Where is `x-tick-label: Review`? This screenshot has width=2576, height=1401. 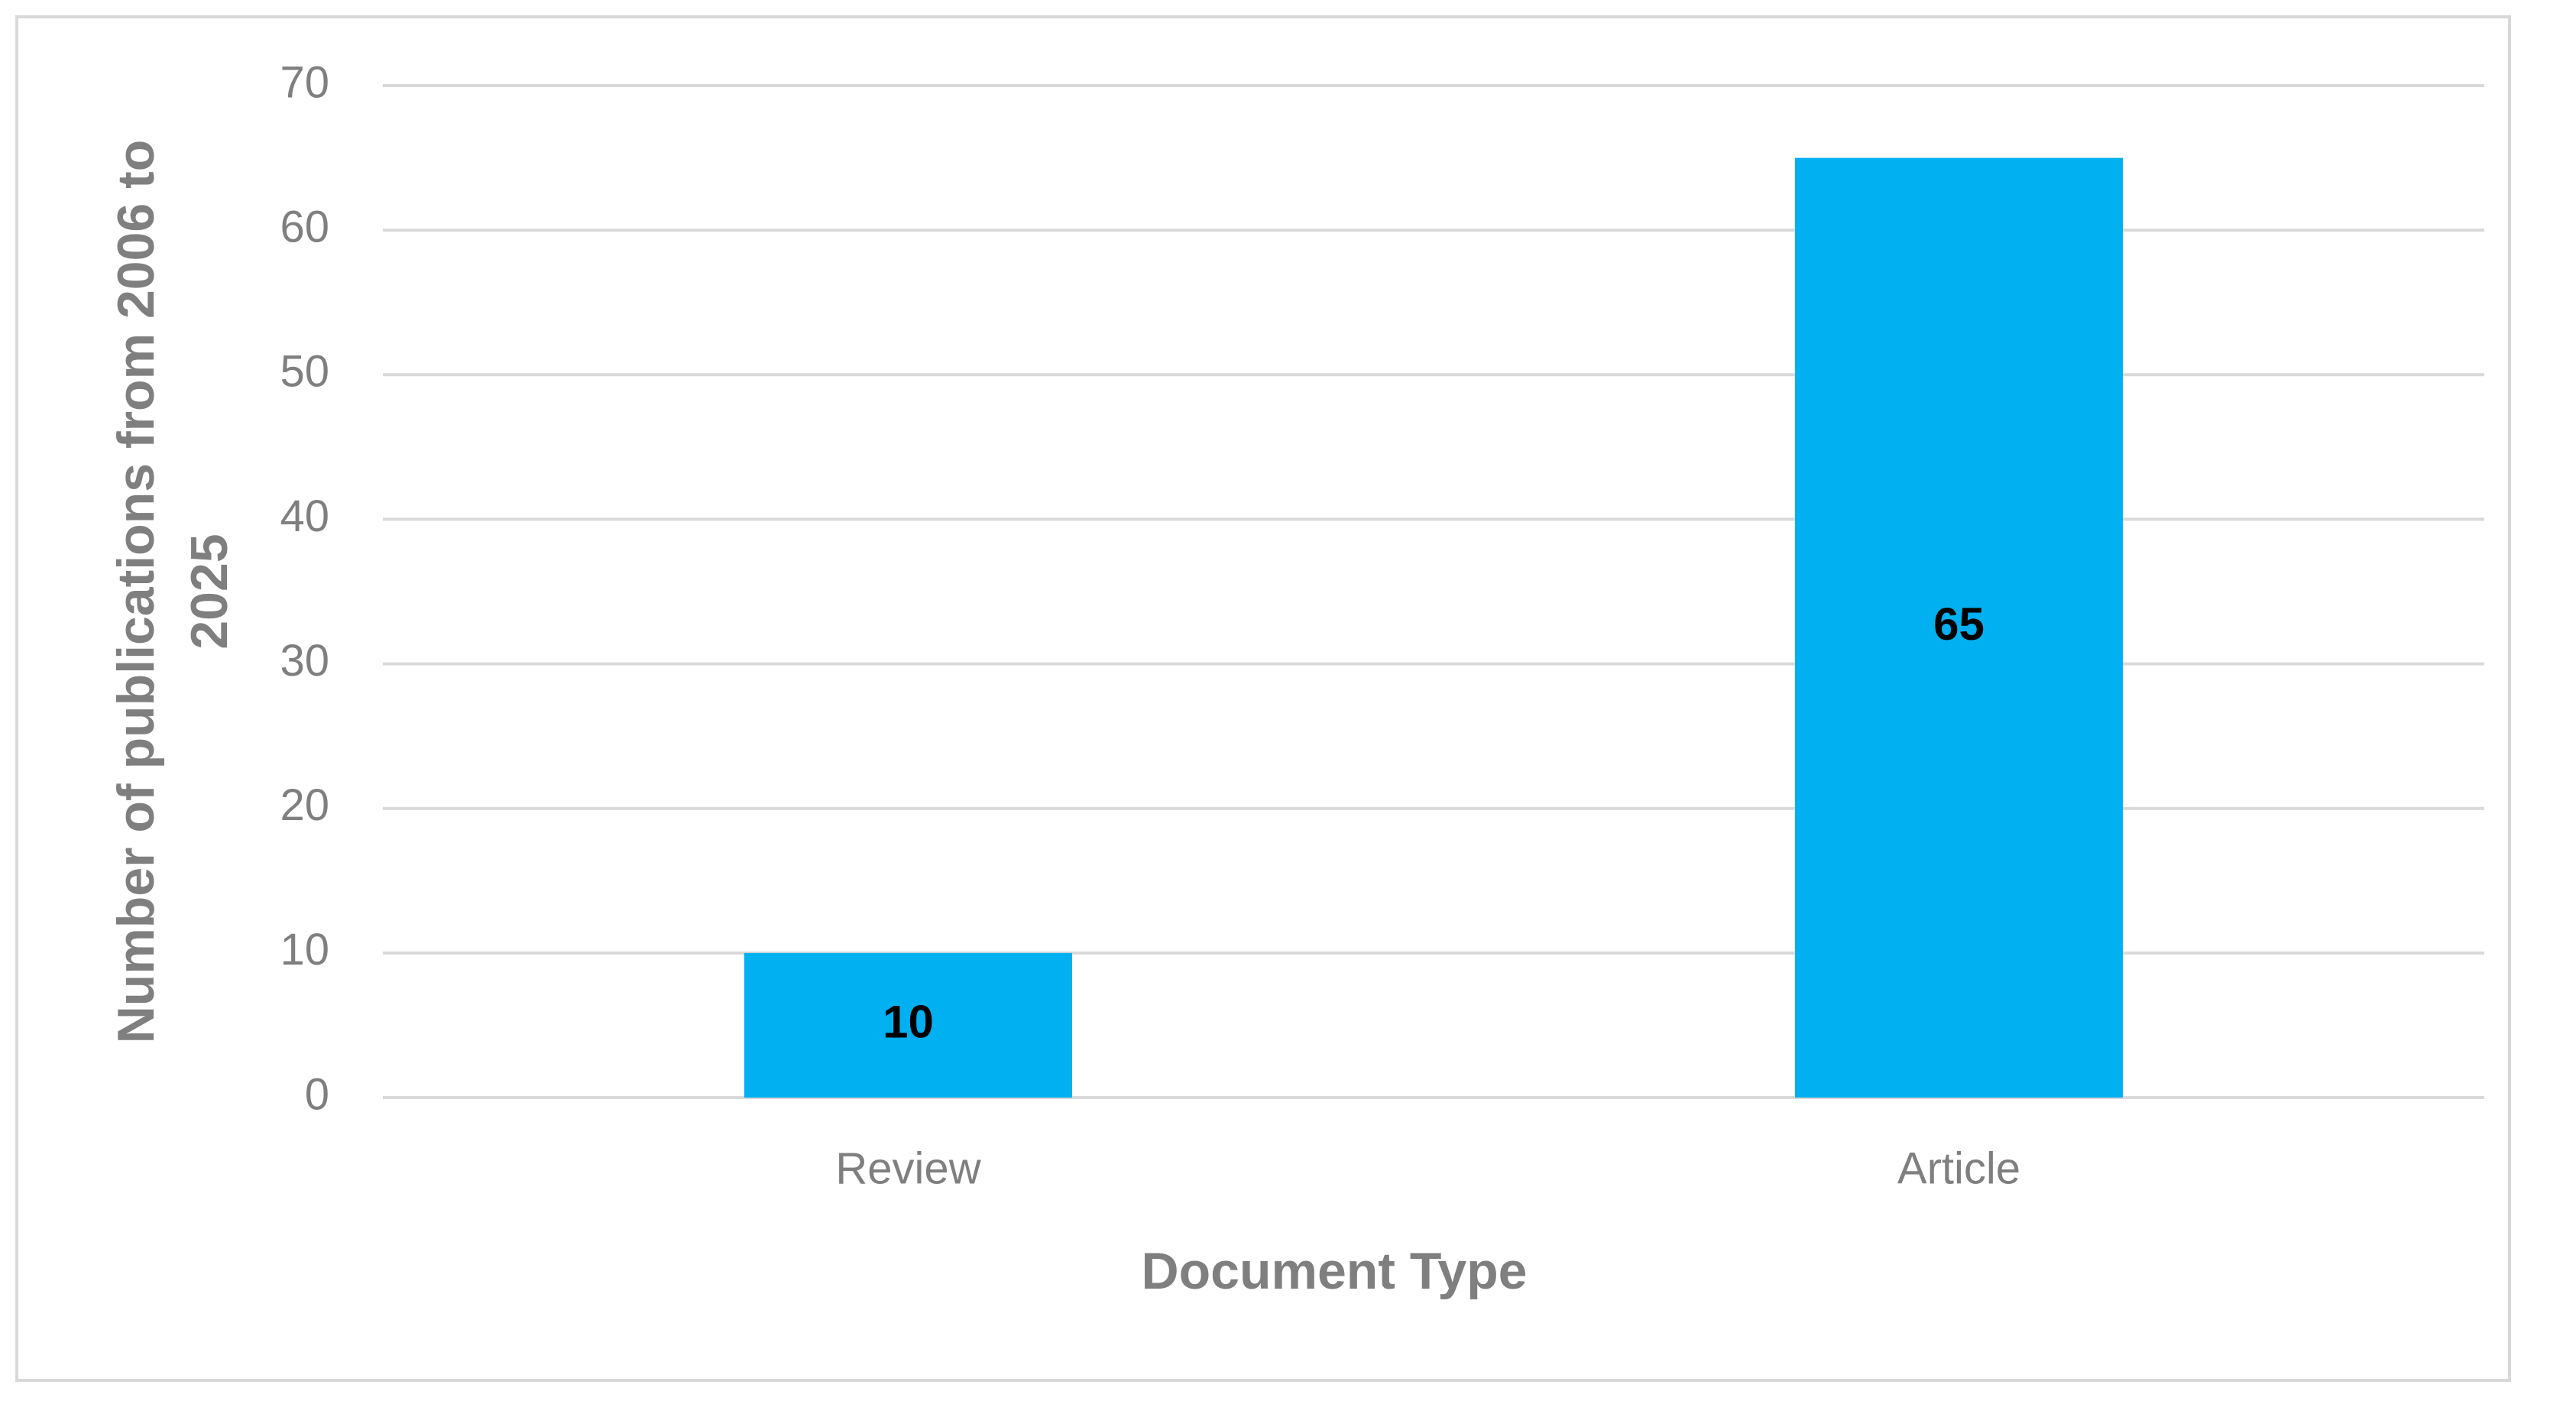 x-tick-label: Review is located at coordinates (908, 1168).